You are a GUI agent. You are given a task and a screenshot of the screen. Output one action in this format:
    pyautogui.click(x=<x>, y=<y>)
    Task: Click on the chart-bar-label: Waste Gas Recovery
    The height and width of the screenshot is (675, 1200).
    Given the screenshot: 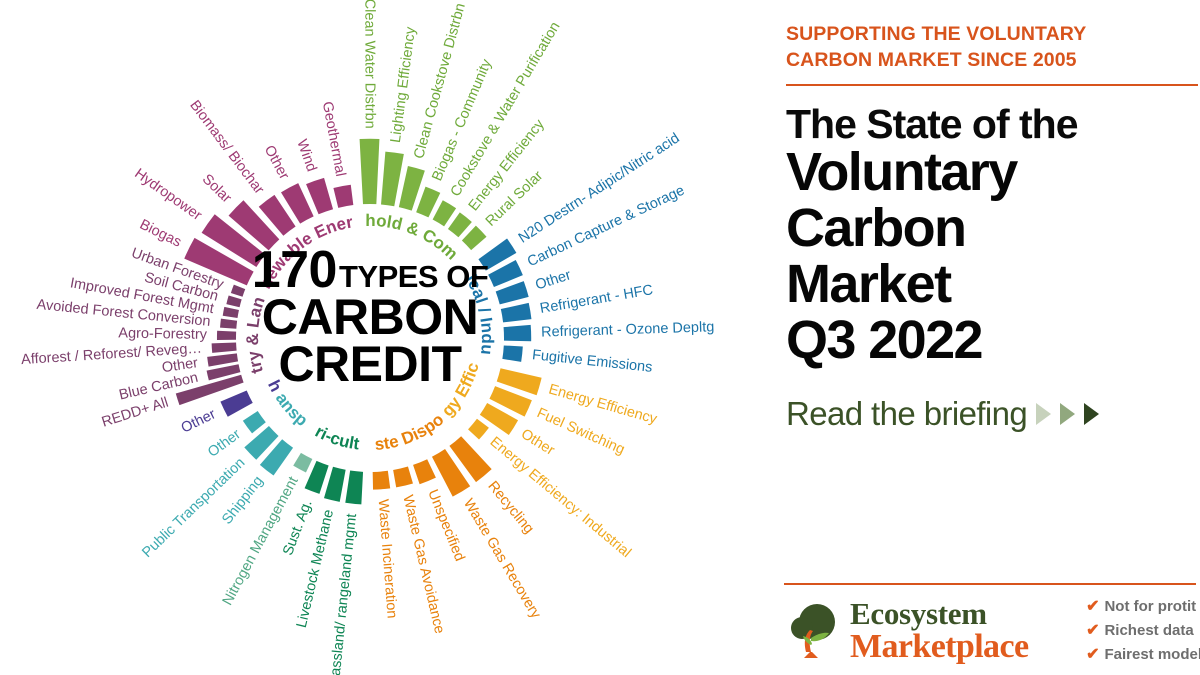 What is the action you would take?
    pyautogui.click(x=502, y=559)
    